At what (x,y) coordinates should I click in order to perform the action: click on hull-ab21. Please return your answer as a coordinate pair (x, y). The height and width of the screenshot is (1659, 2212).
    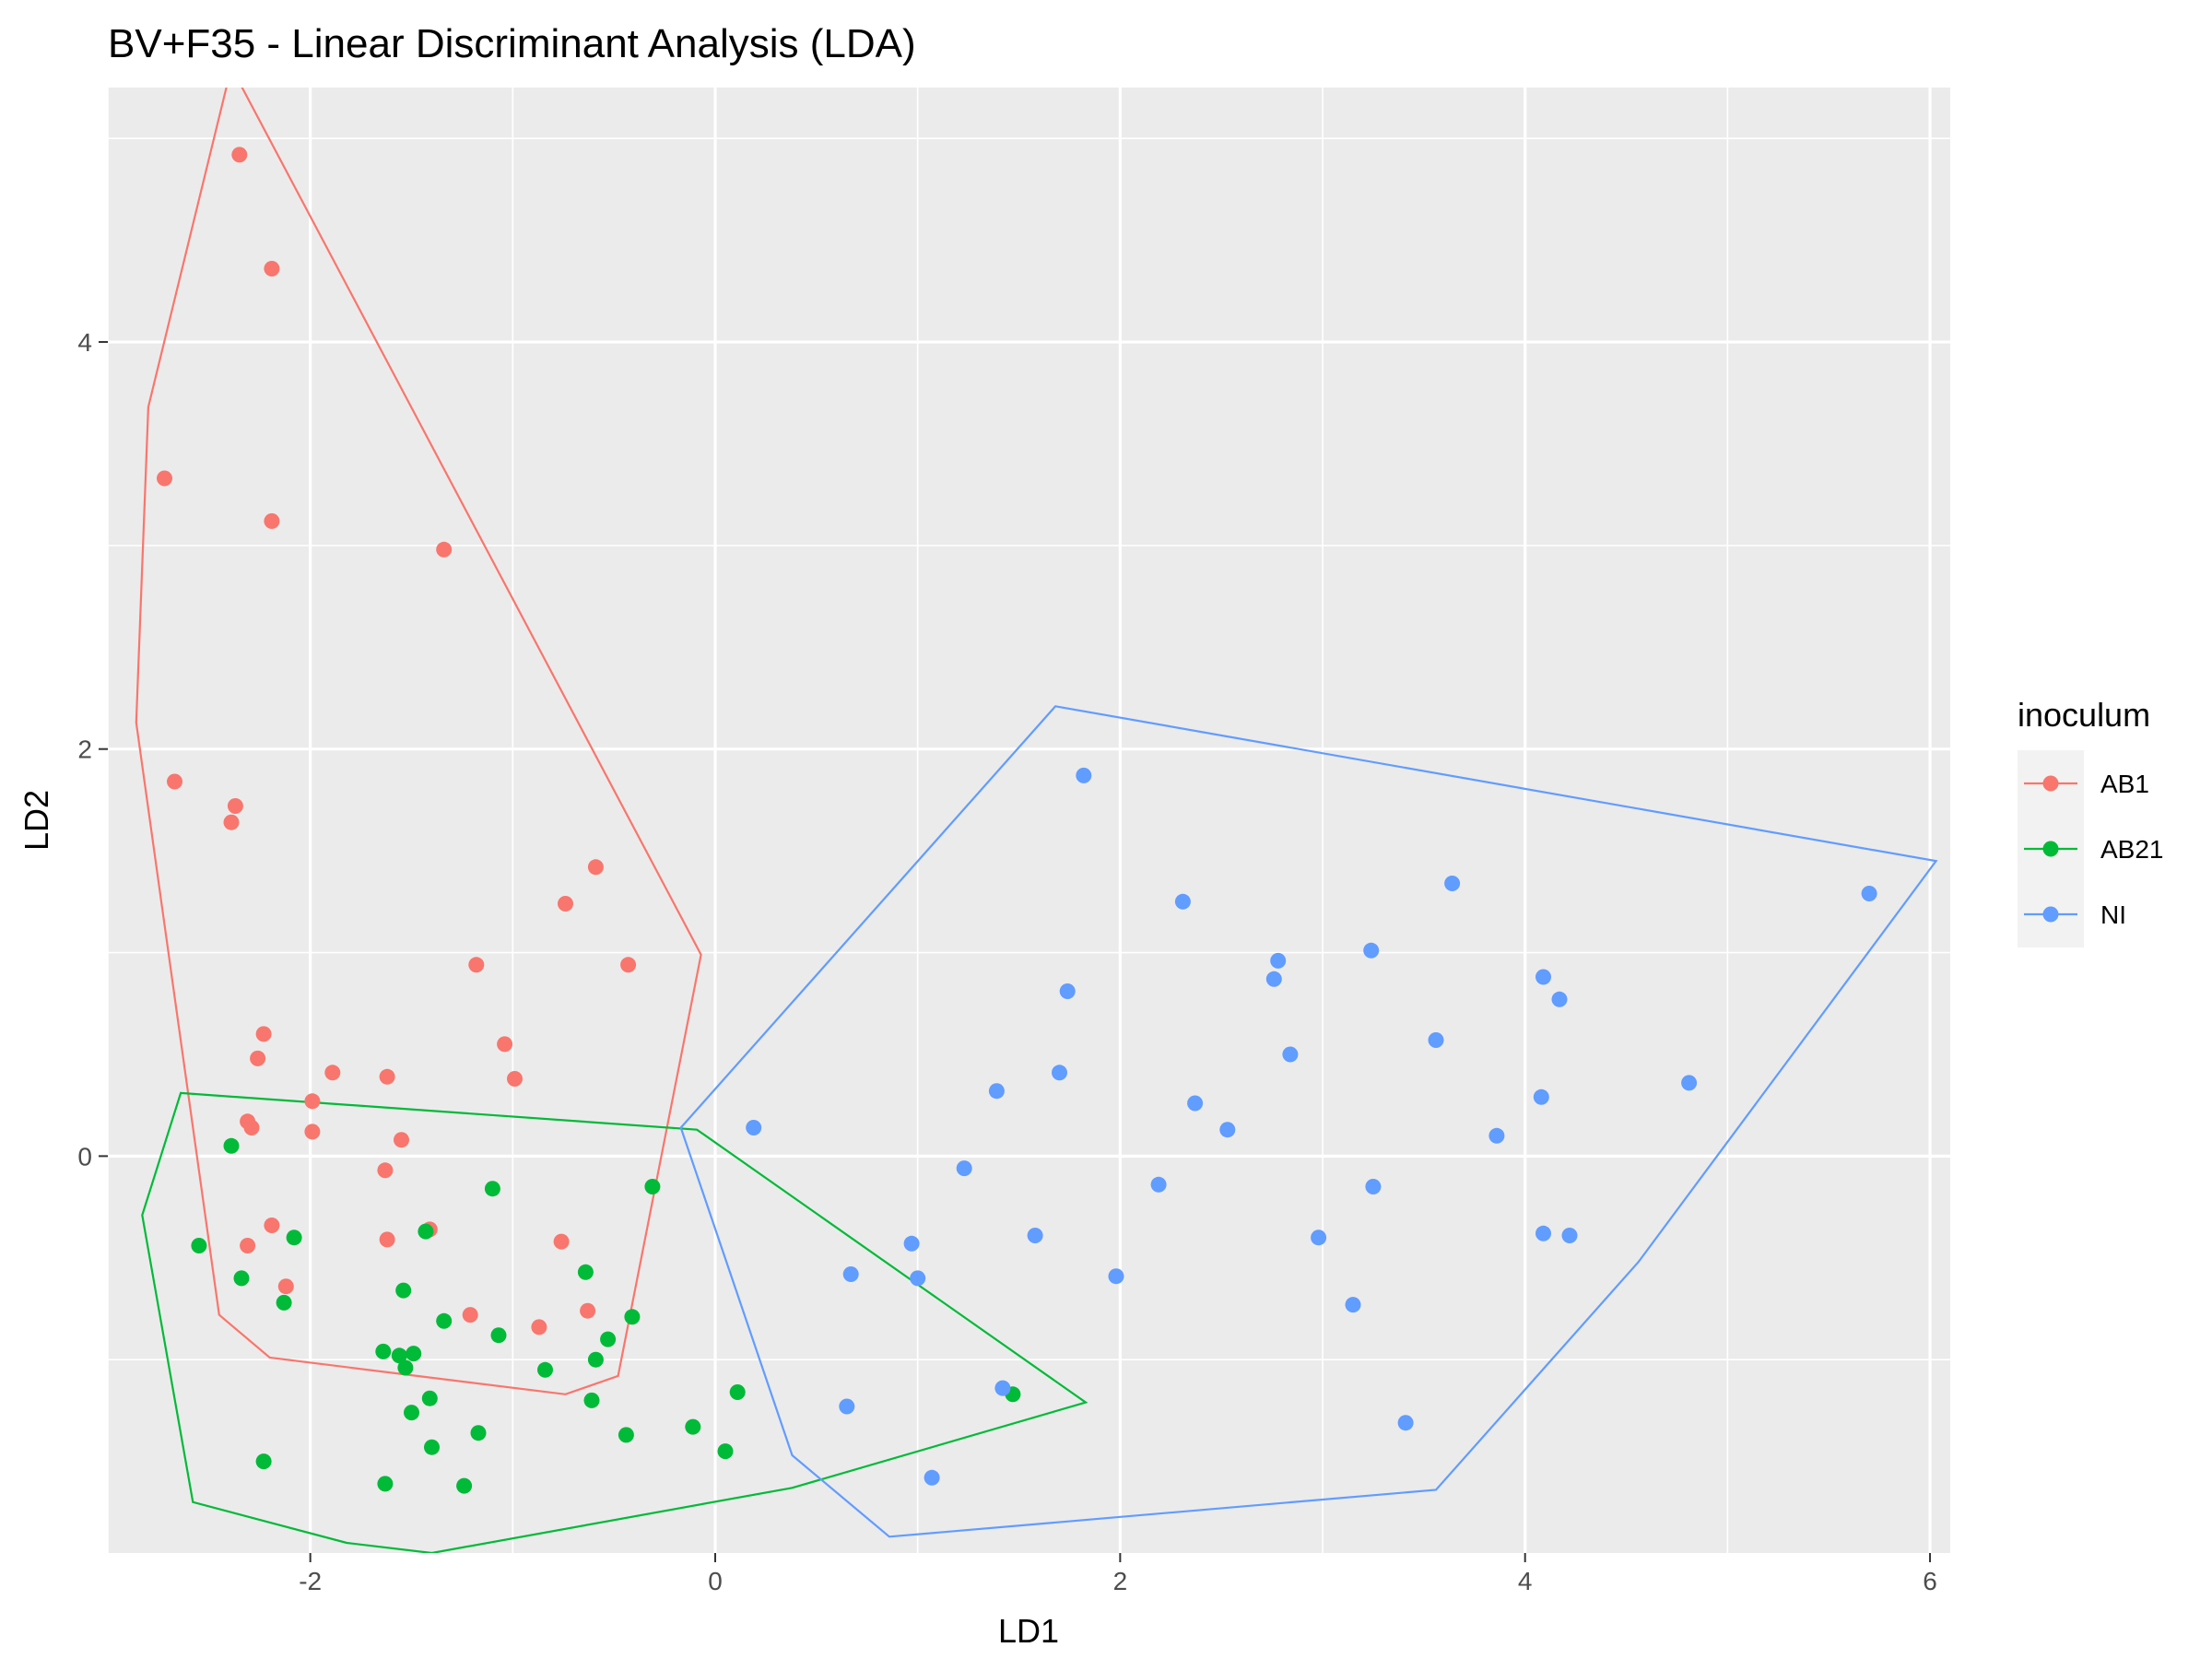
    Looking at the image, I should click on (614, 1322).